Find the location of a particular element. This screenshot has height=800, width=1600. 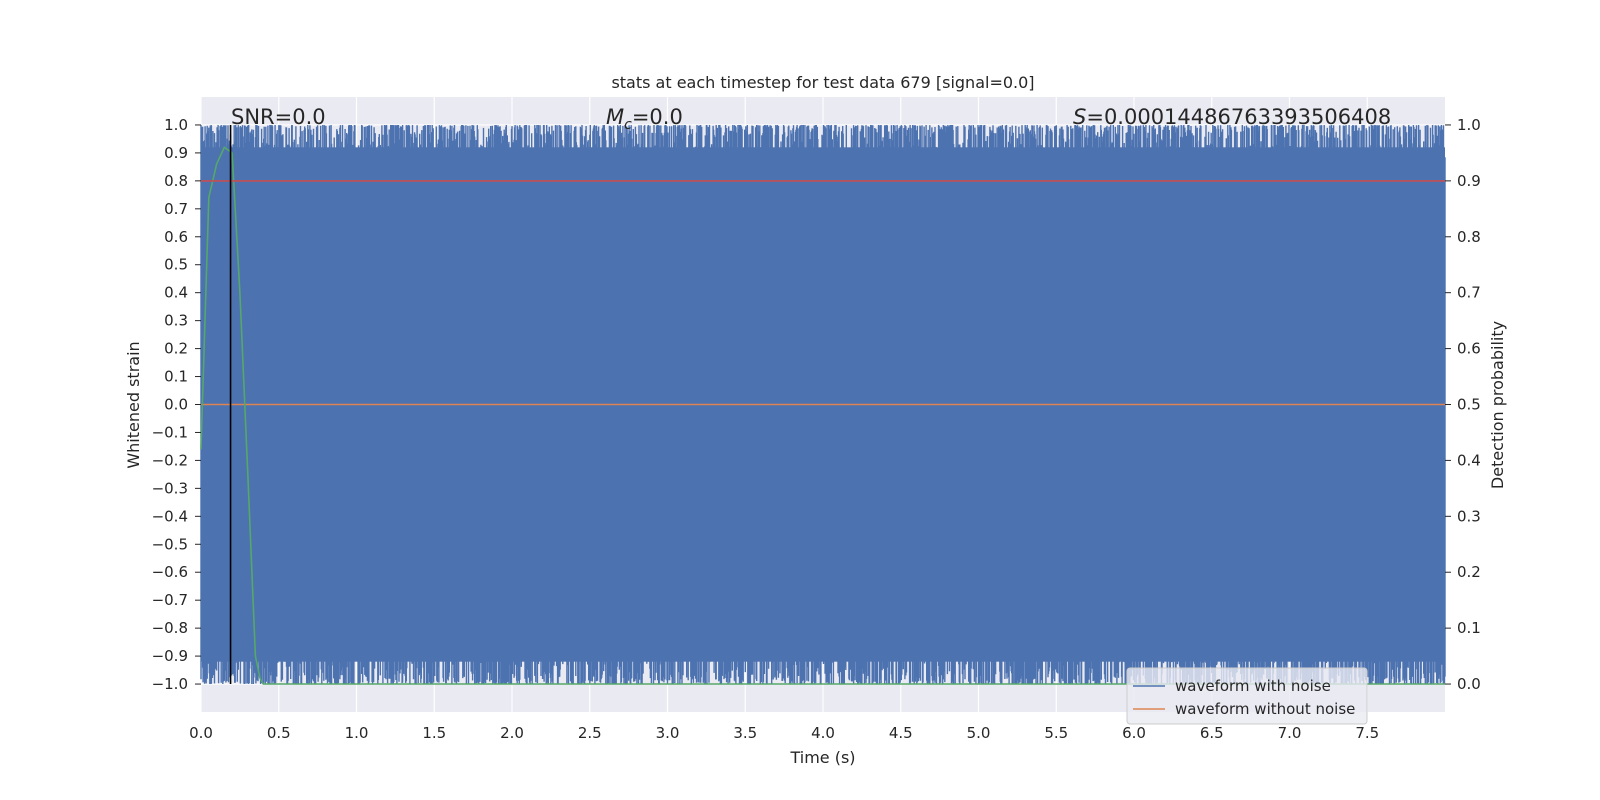

x-tick-label: 2.5 is located at coordinates (590, 733).